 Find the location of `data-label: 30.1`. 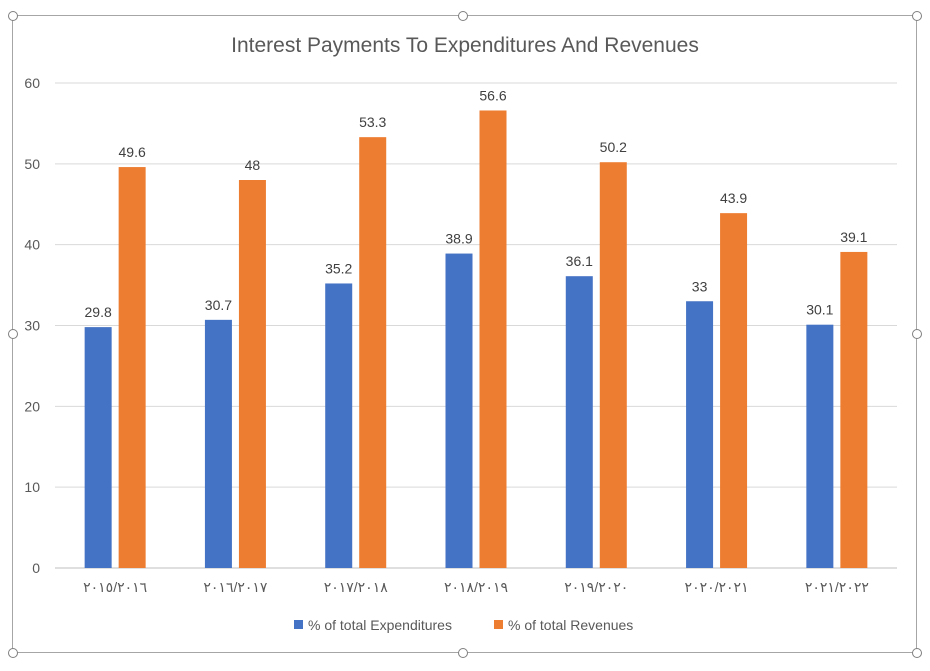

data-label: 30.1 is located at coordinates (819, 310).